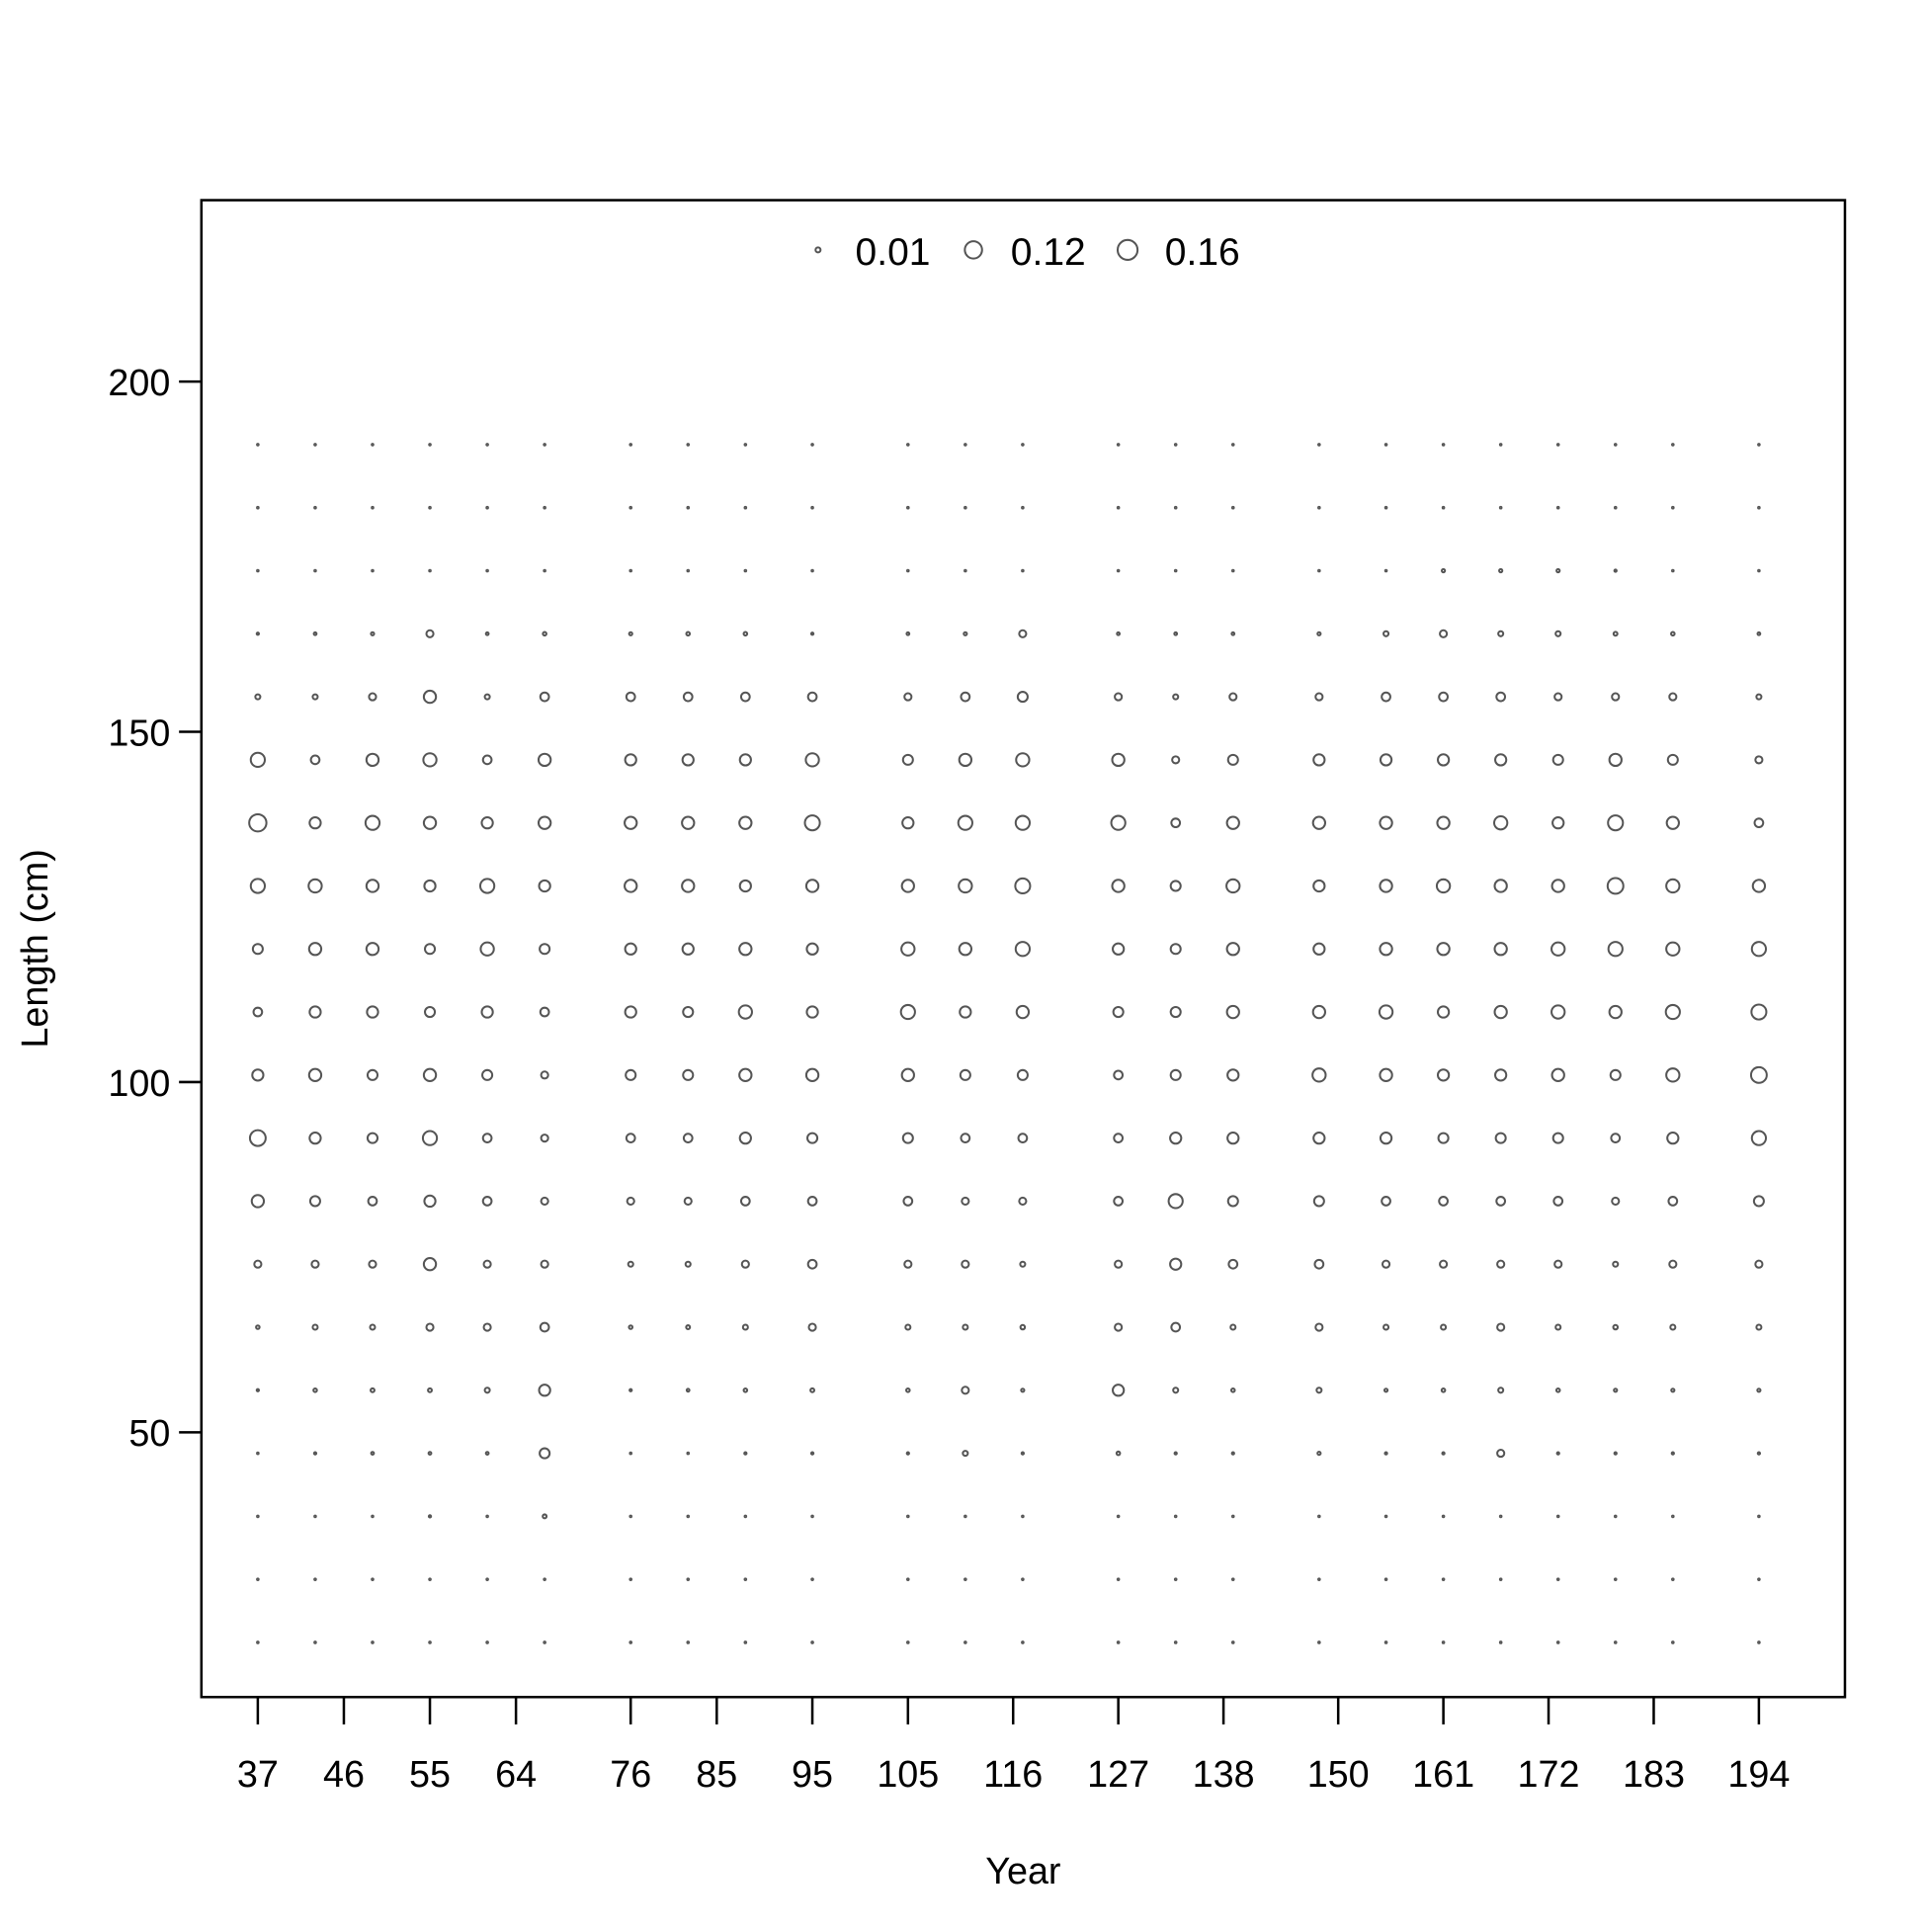 This screenshot has height=1932, width=1927. Describe the element at coordinates (34, 948) in the screenshot. I see `y-axis-title: Length (cm)` at that location.